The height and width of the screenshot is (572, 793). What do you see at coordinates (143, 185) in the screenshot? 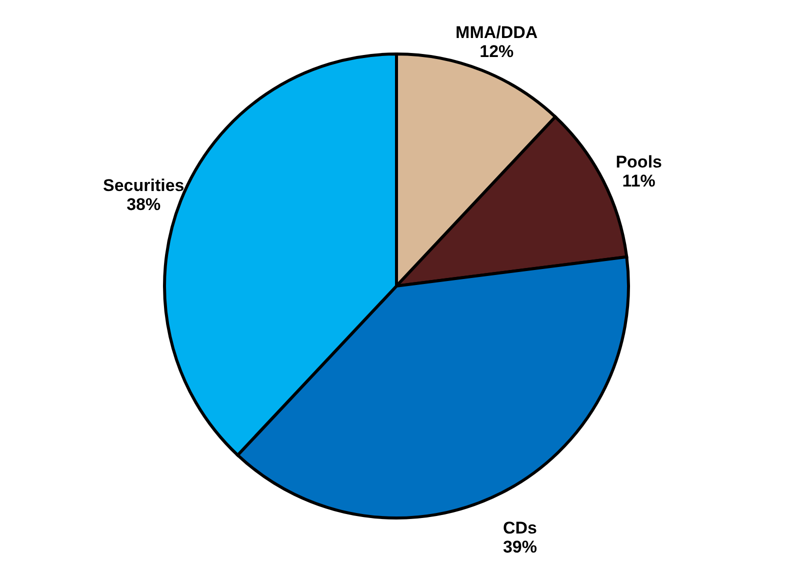
I see `slice-label: Securities` at bounding box center [143, 185].